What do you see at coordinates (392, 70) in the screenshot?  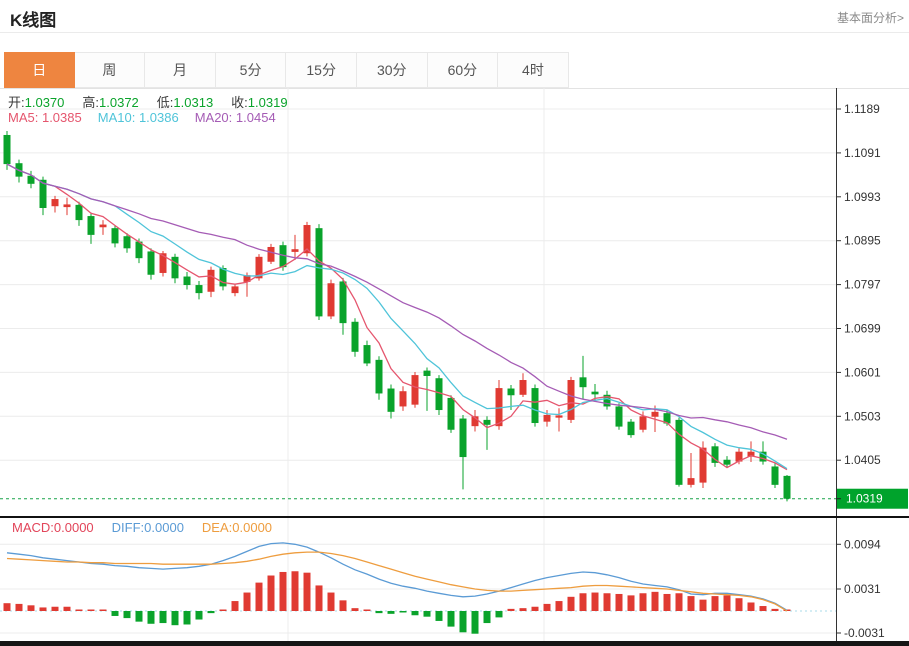 I see `tab-30min: 30分` at bounding box center [392, 70].